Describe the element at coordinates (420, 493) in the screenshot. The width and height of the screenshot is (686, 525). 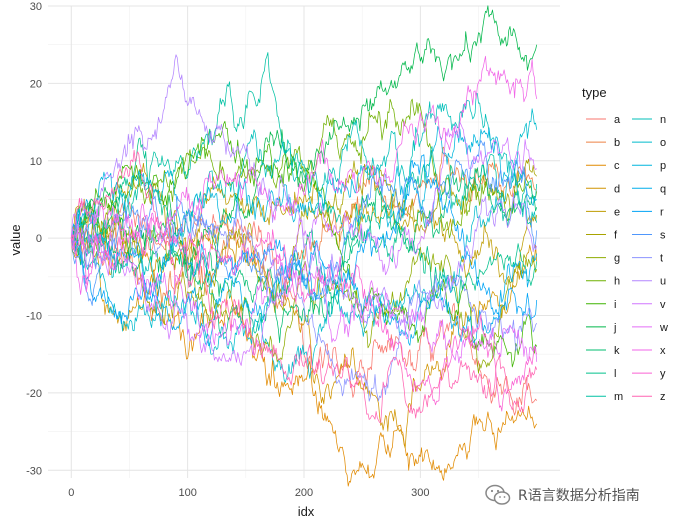
I see `x-tick-label: 300` at that location.